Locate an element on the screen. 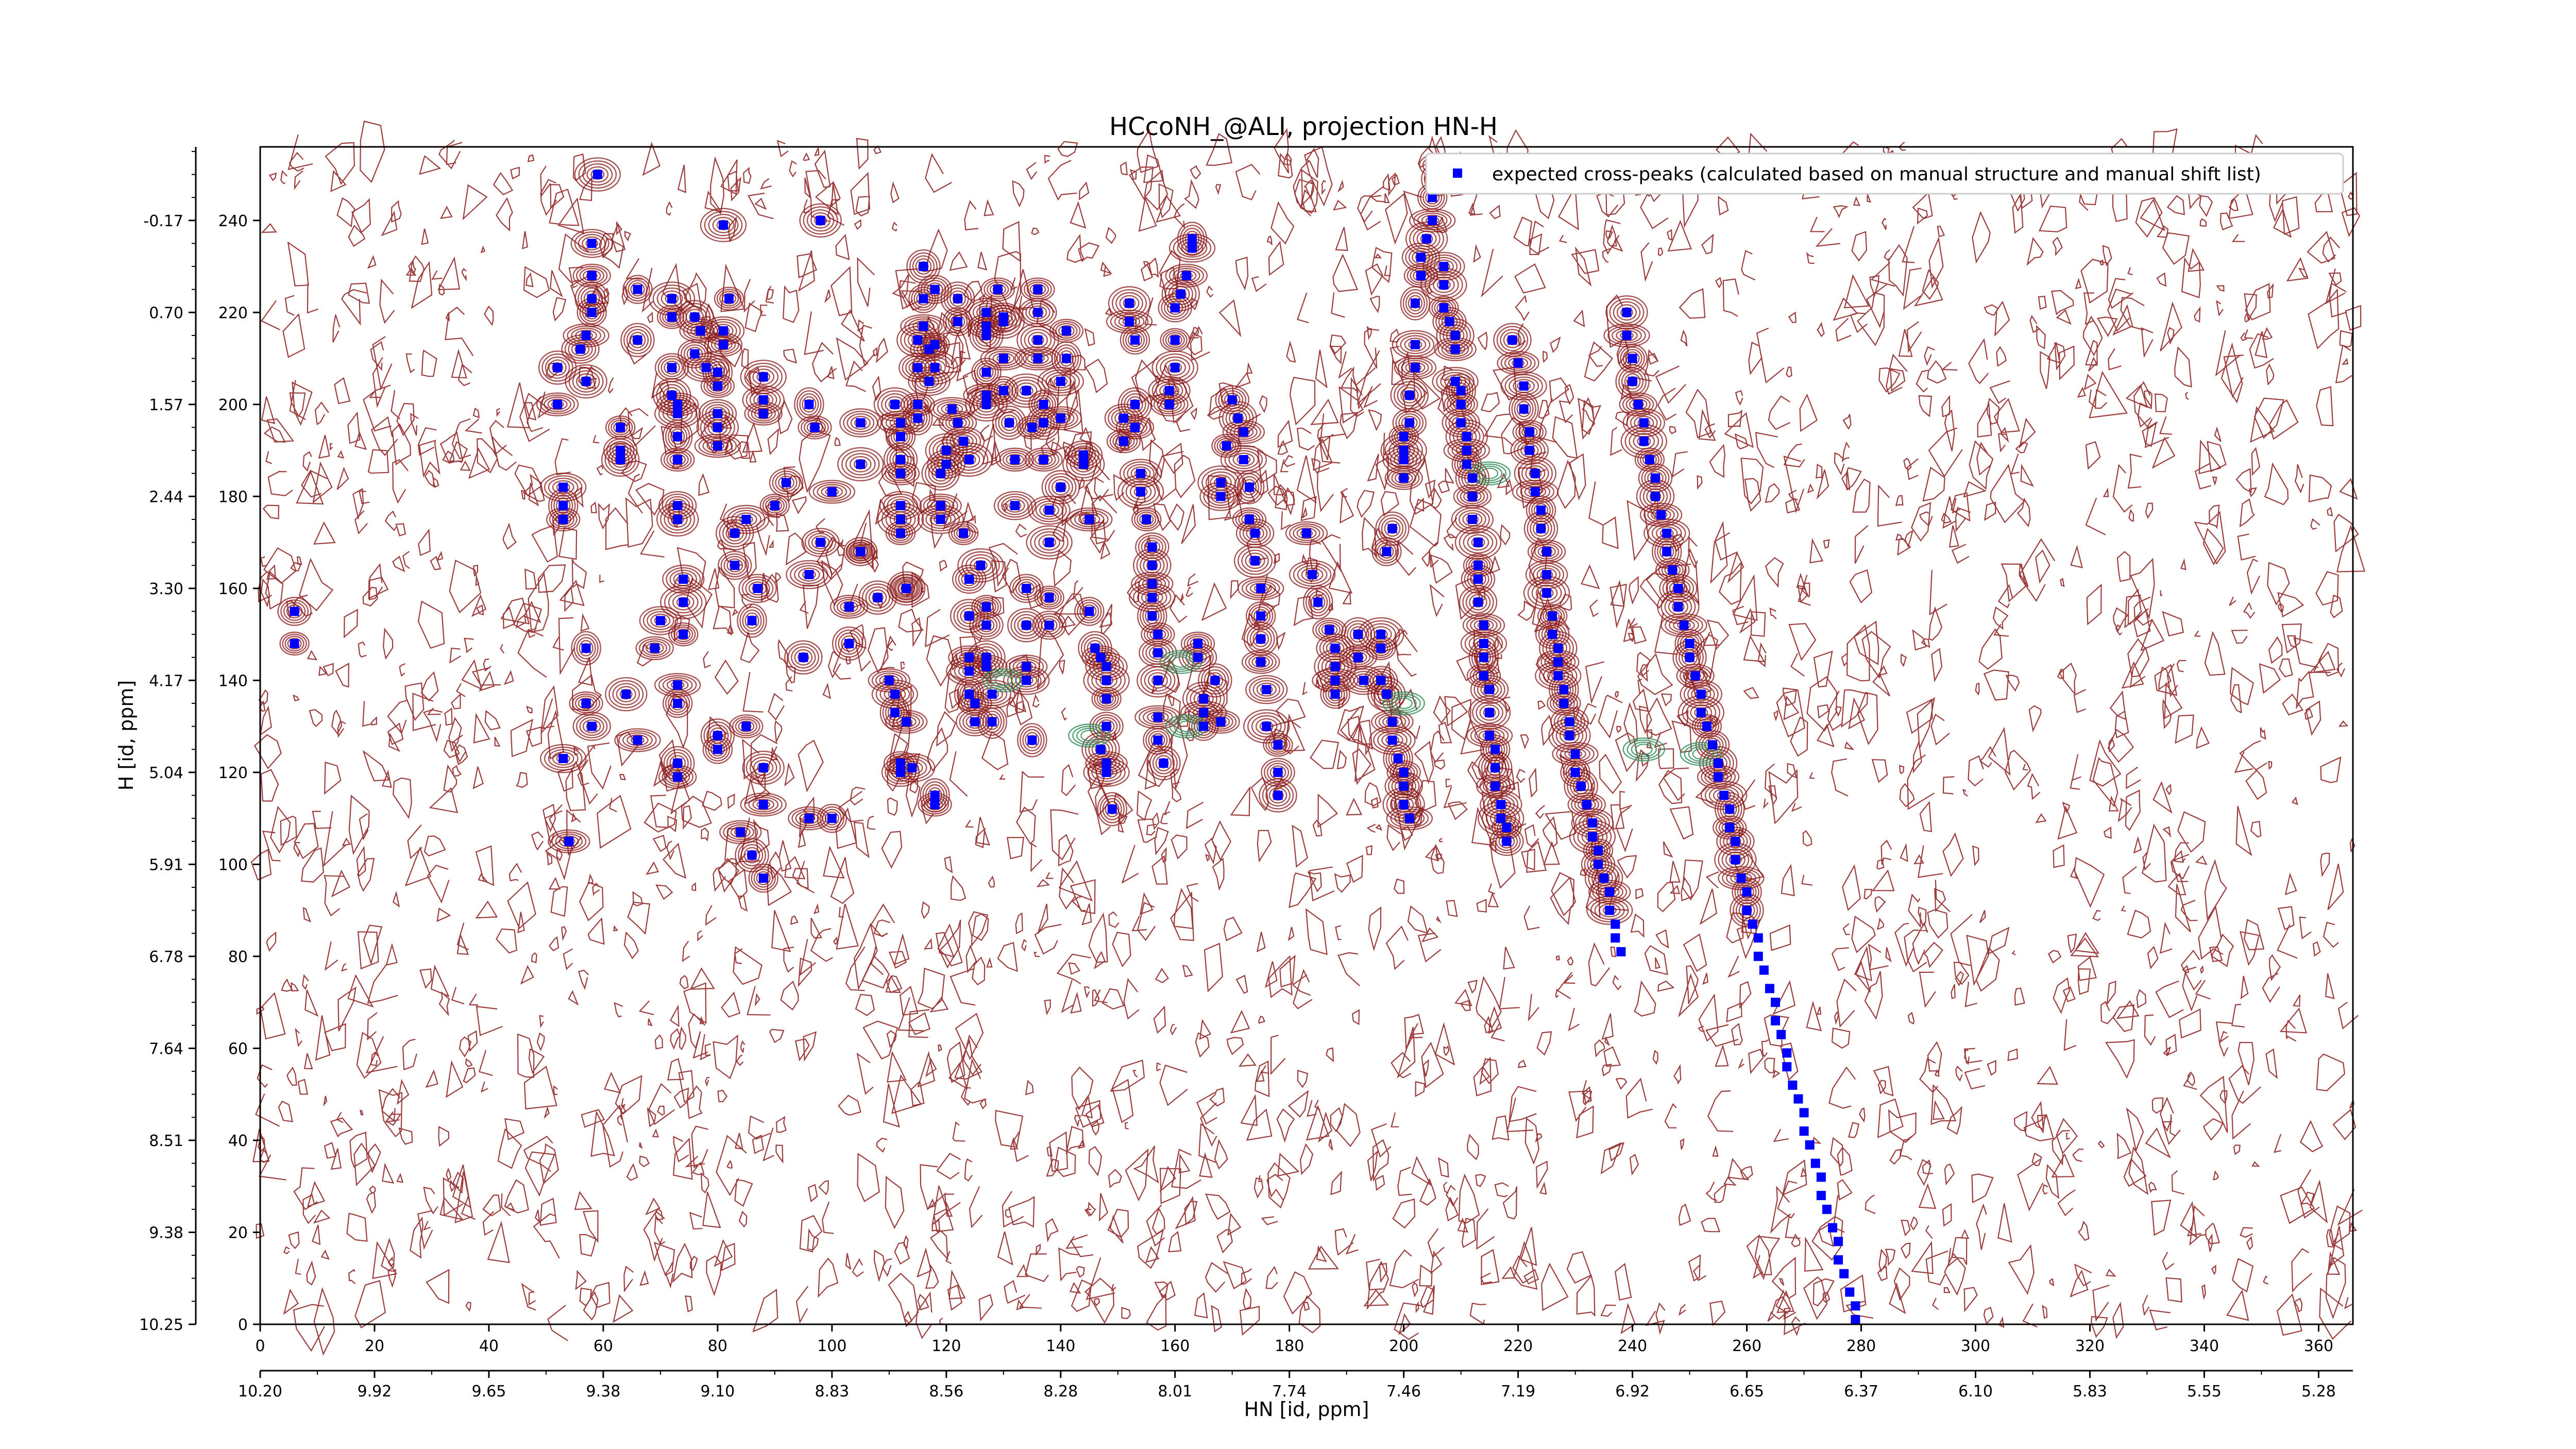  y-index-tick-label: 100 is located at coordinates (233, 865).